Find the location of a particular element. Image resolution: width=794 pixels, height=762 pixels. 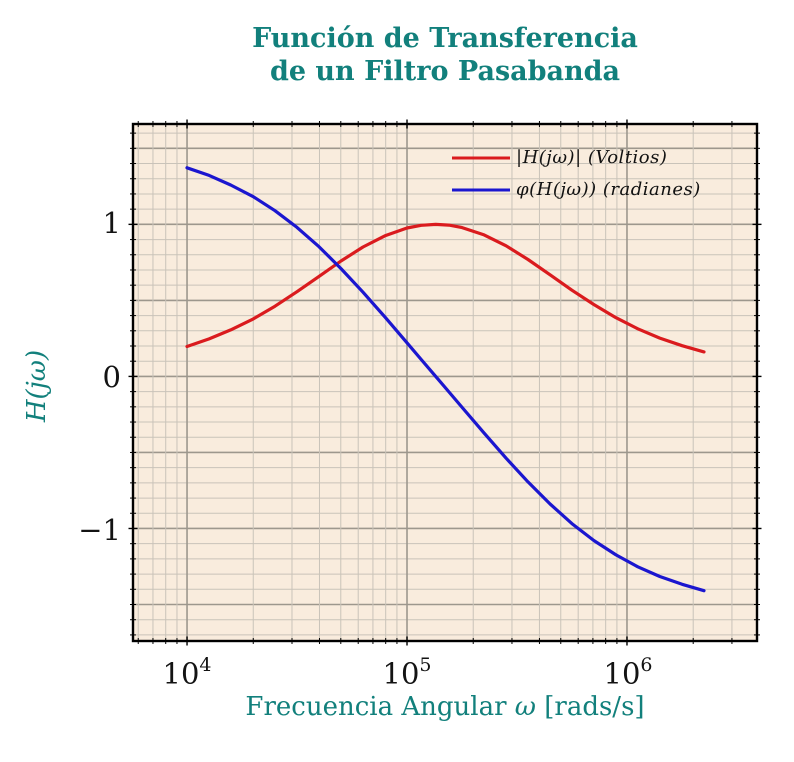

x-tick-label-1e6: 106 is located at coordinates (628, 670).